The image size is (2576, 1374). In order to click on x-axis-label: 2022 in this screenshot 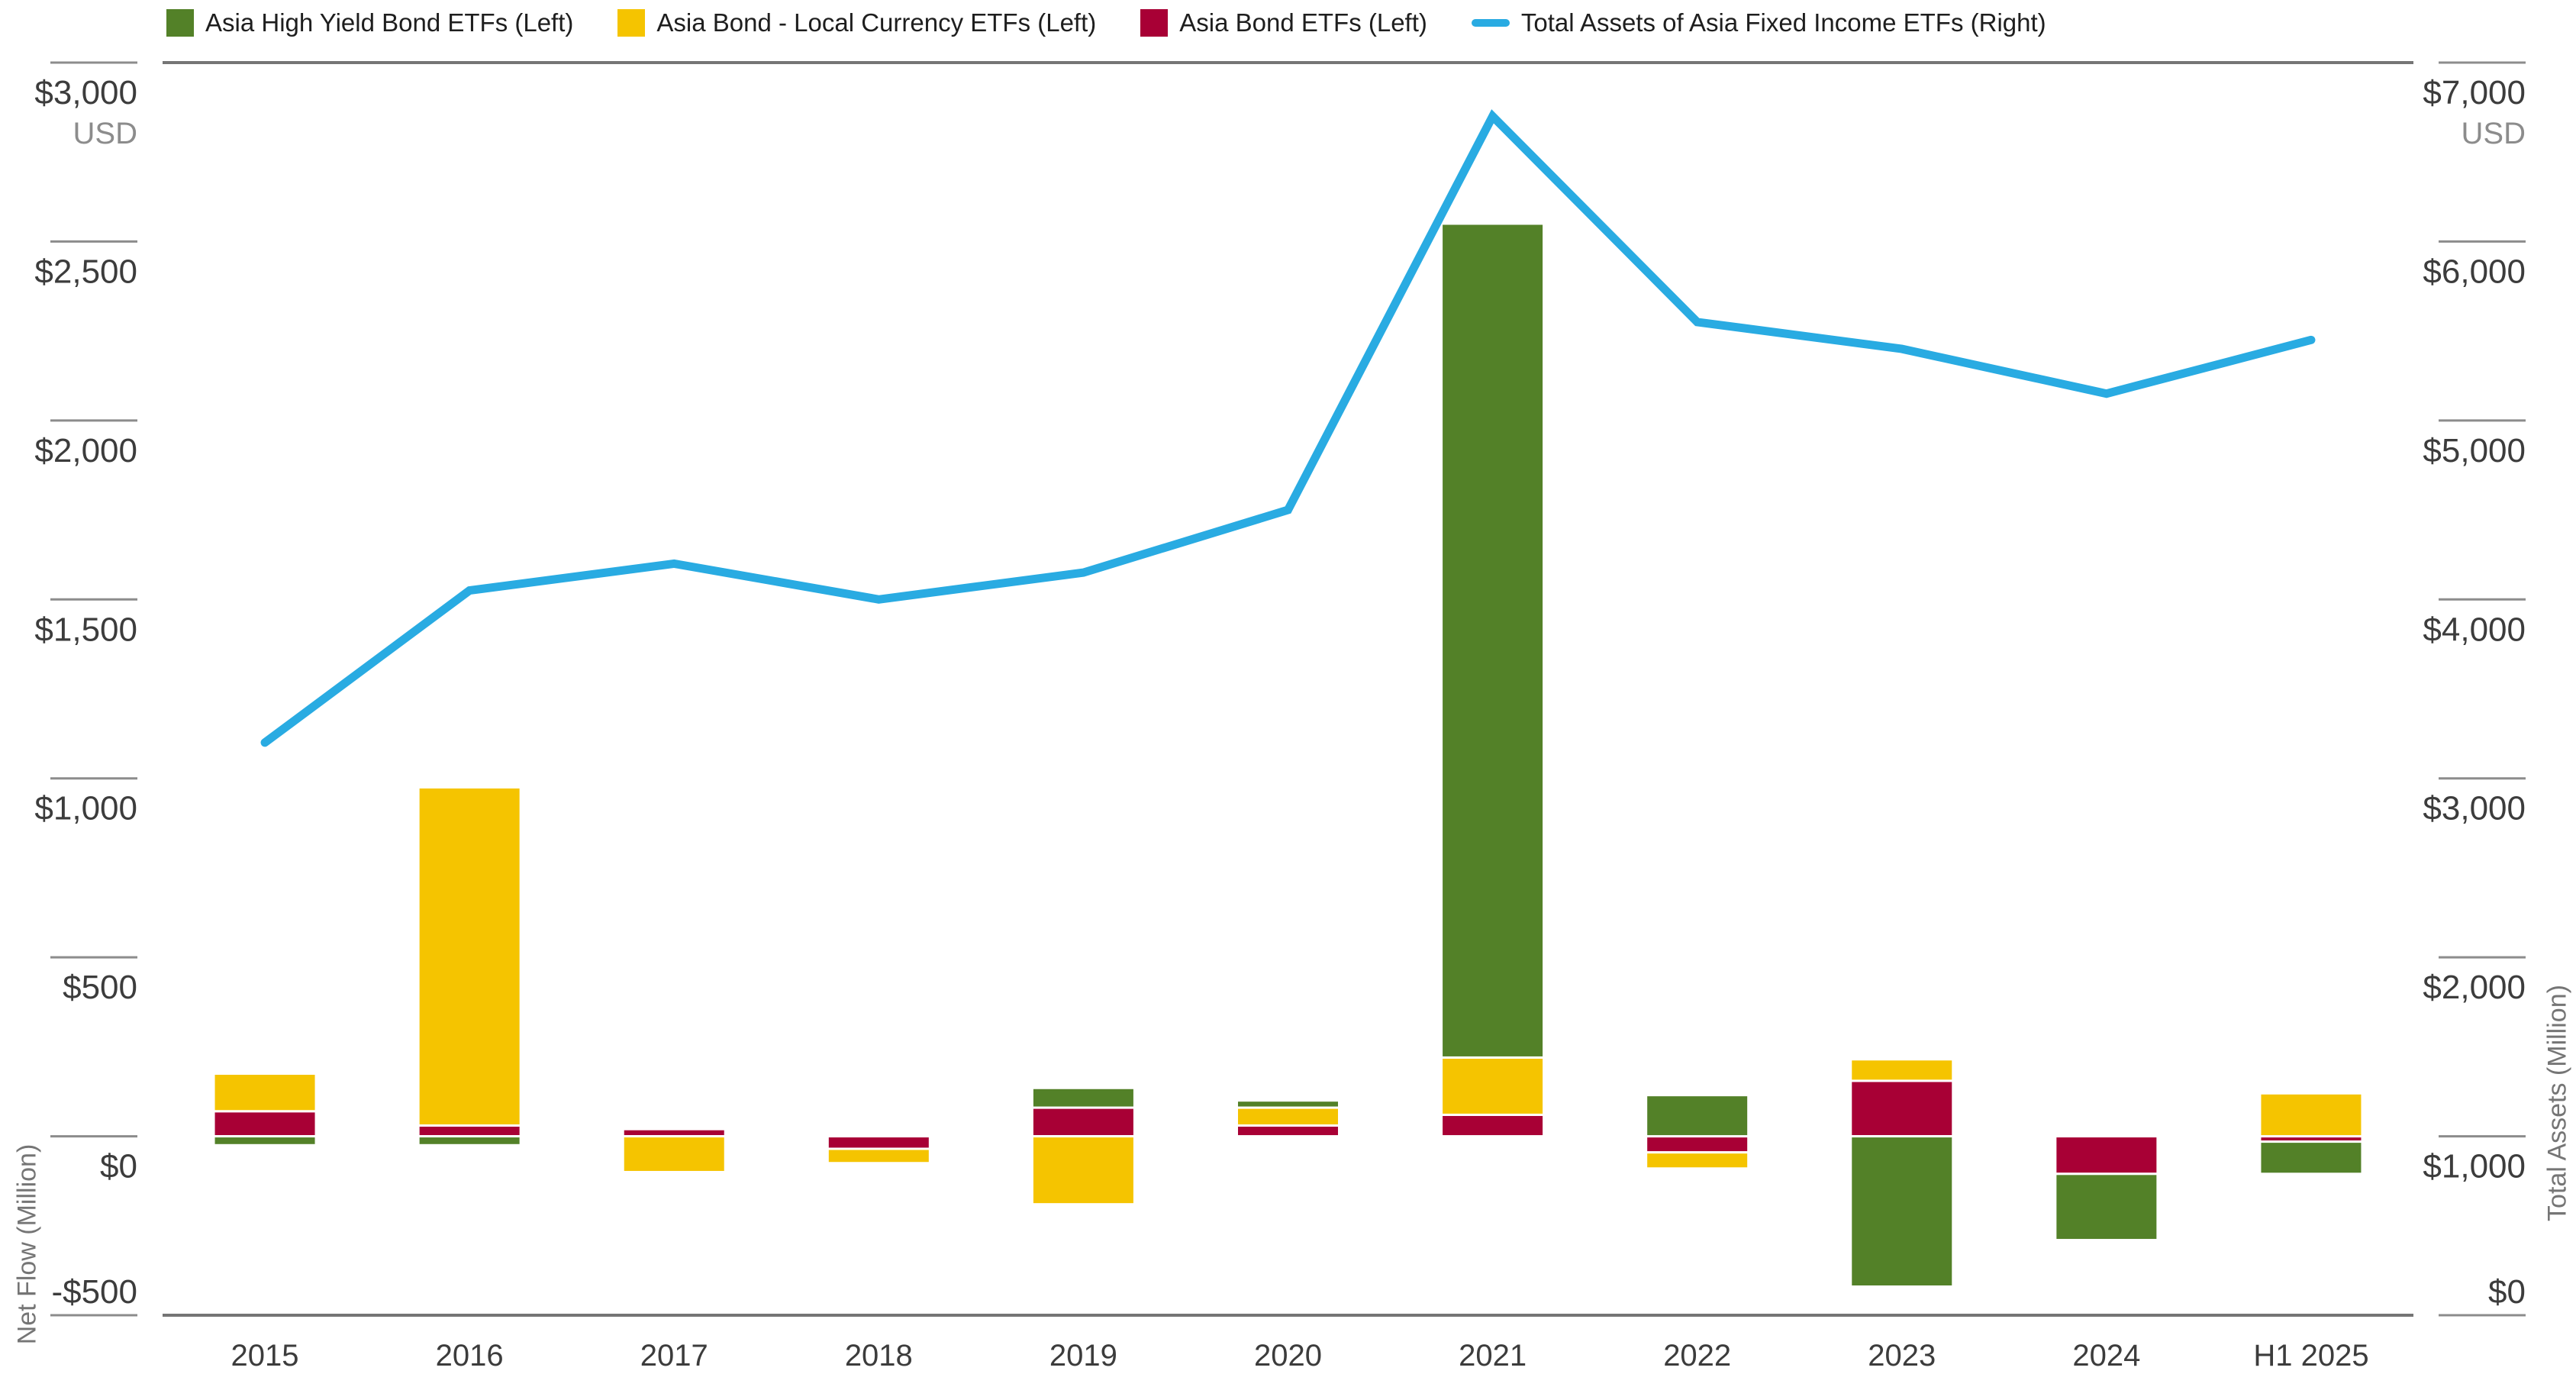, I will do `click(1697, 1355)`.